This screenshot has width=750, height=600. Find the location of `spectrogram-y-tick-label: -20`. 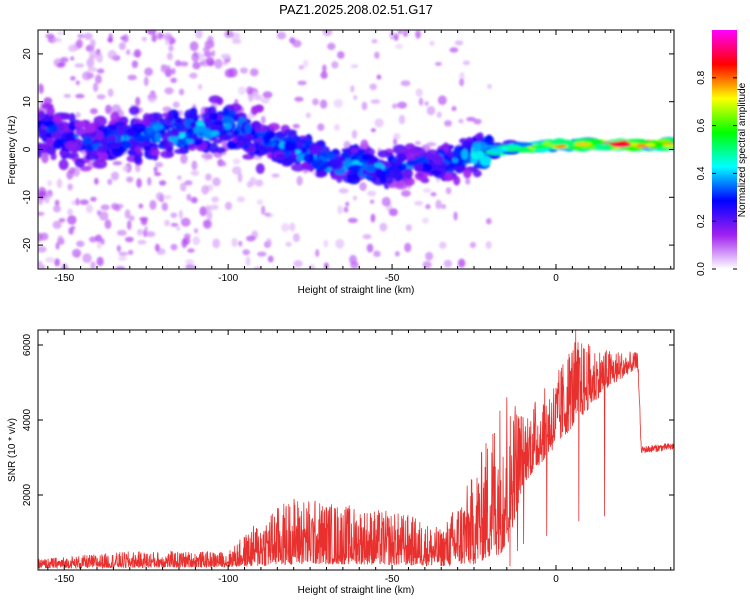

spectrogram-y-tick-label: -20 is located at coordinates (27, 244).